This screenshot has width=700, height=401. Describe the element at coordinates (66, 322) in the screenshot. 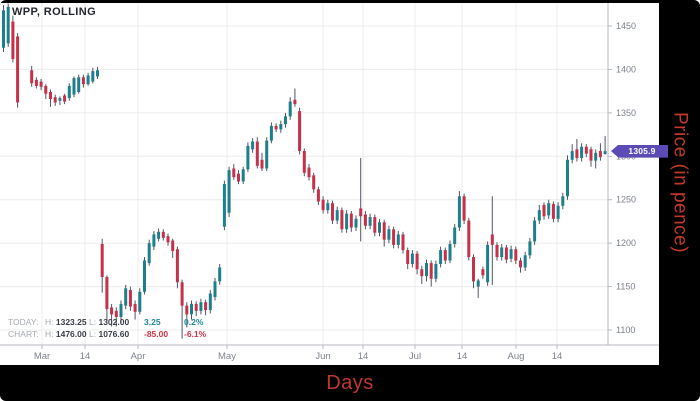

I see `today-high: H: 1323.25` at that location.